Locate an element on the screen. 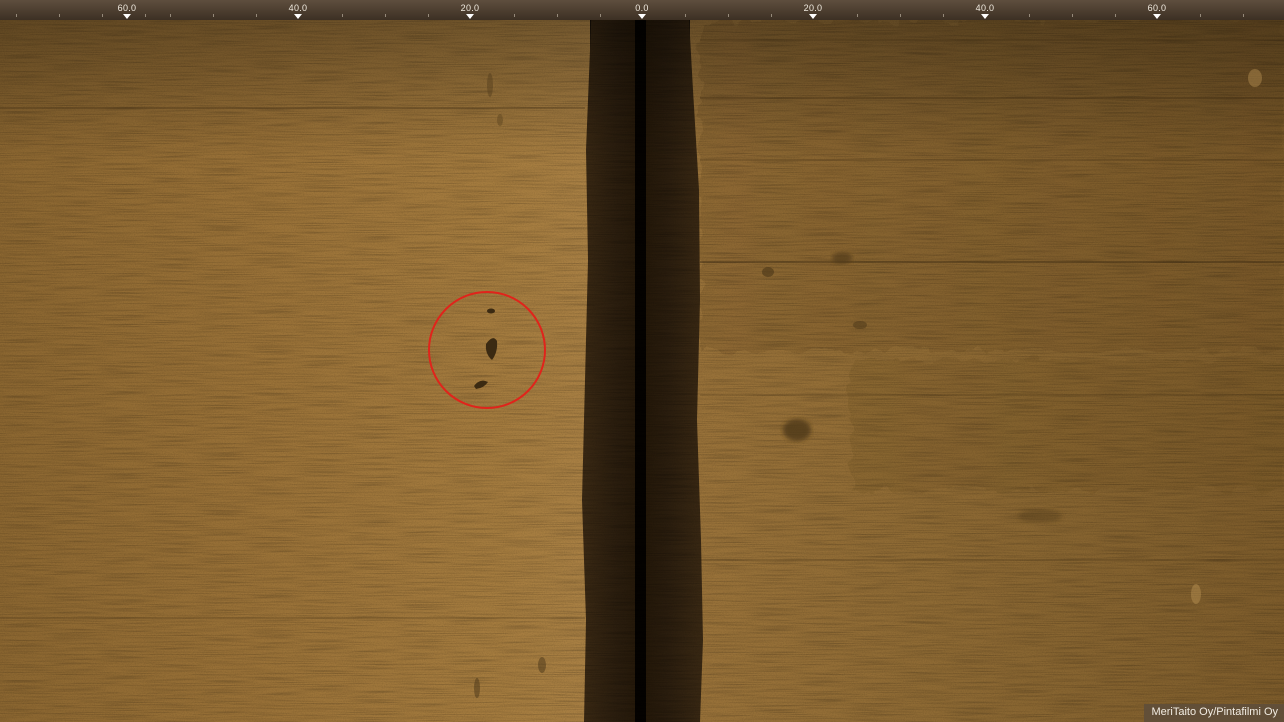 Image resolution: width=1284 pixels, height=722 pixels. scale-label-port-20: 20.0 is located at coordinates (470, 8).